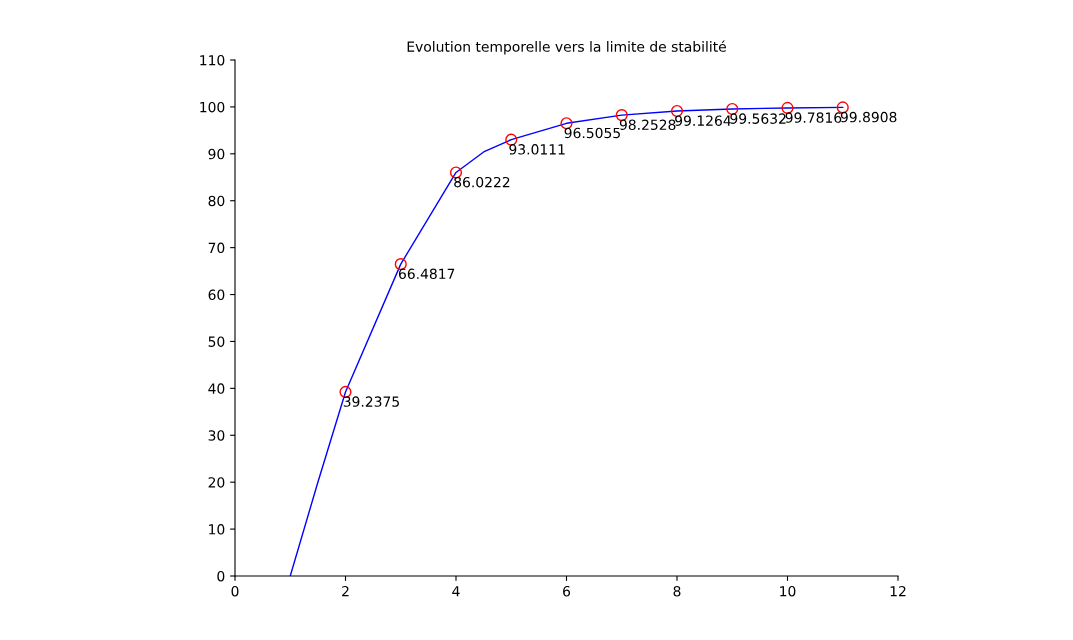  What do you see at coordinates (371, 401) in the screenshot?
I see `data-label: 39.2375` at bounding box center [371, 401].